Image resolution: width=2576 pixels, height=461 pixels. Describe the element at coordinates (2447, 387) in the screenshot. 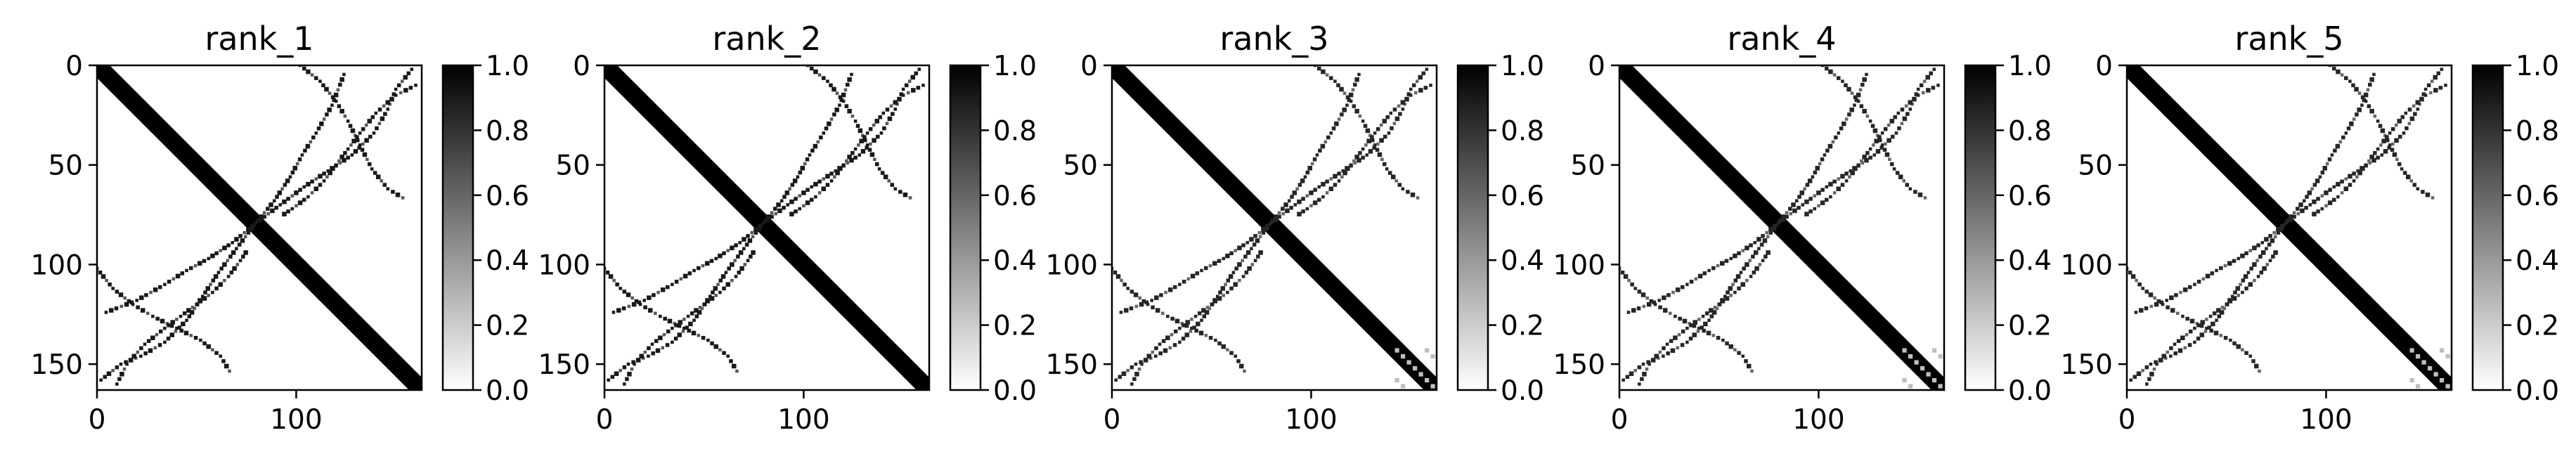

I see `corner-cell` at that location.